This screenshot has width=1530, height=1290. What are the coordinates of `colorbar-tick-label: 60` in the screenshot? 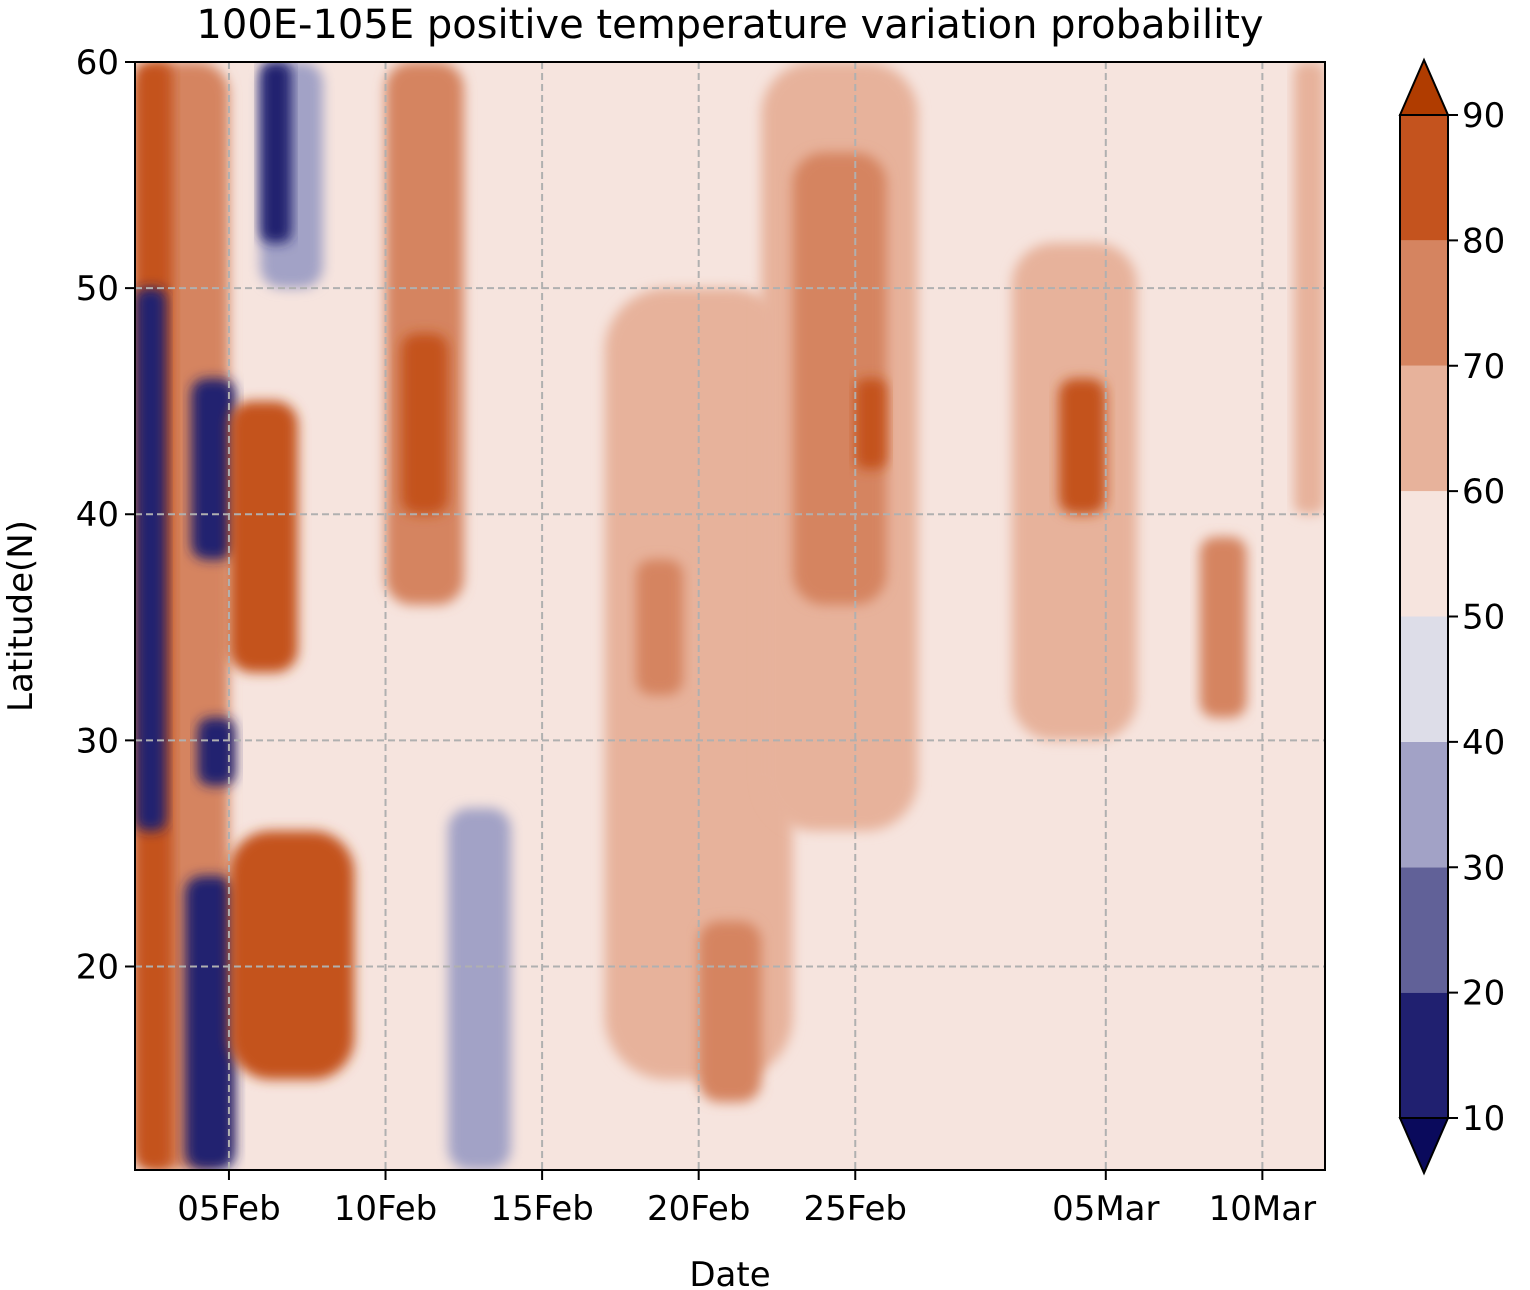 It's located at (1483, 492).